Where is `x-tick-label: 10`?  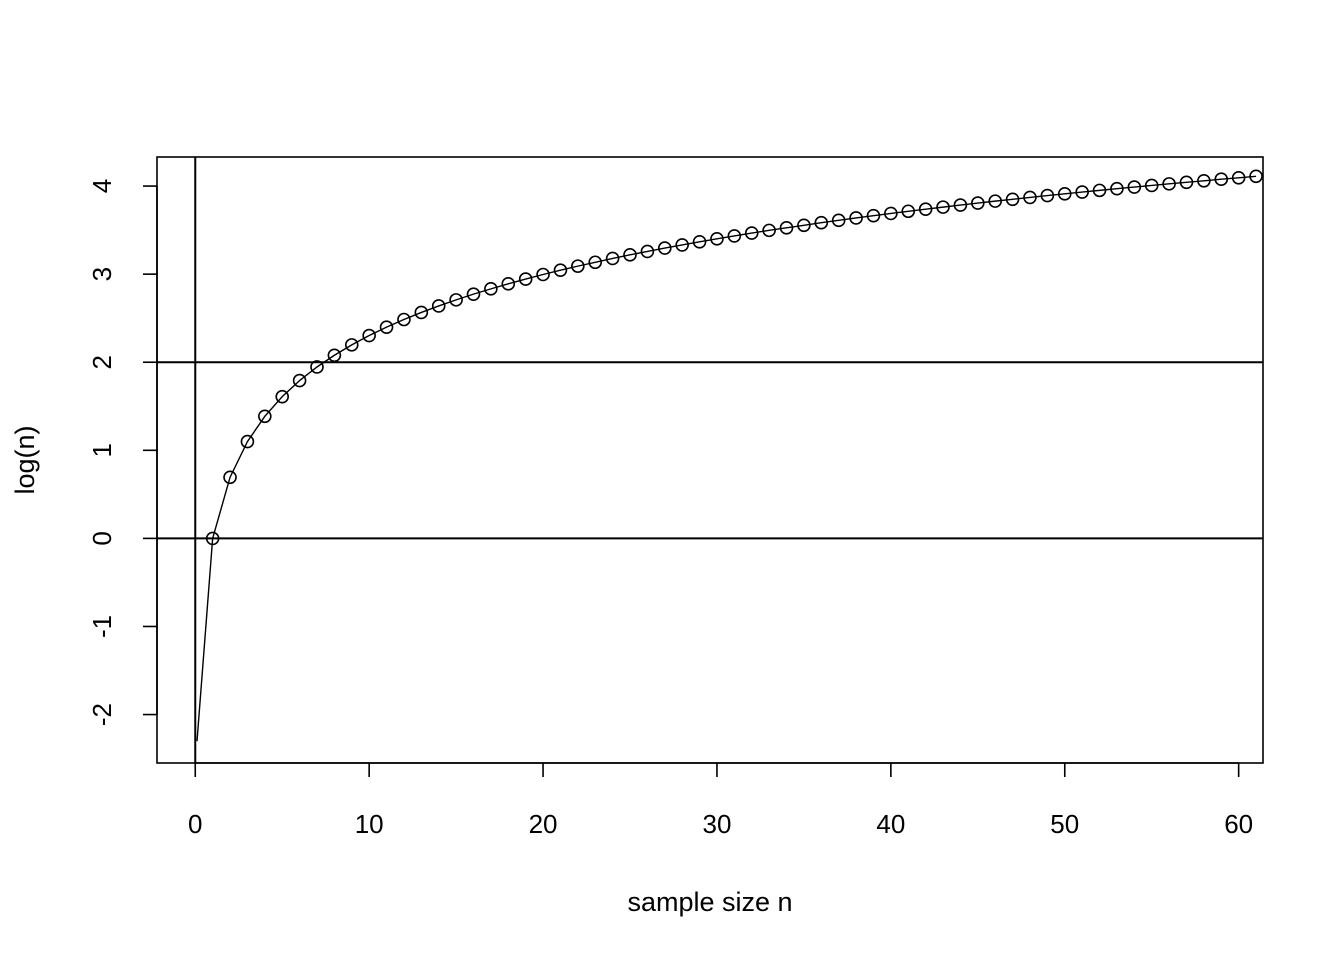 x-tick-label: 10 is located at coordinates (369, 824).